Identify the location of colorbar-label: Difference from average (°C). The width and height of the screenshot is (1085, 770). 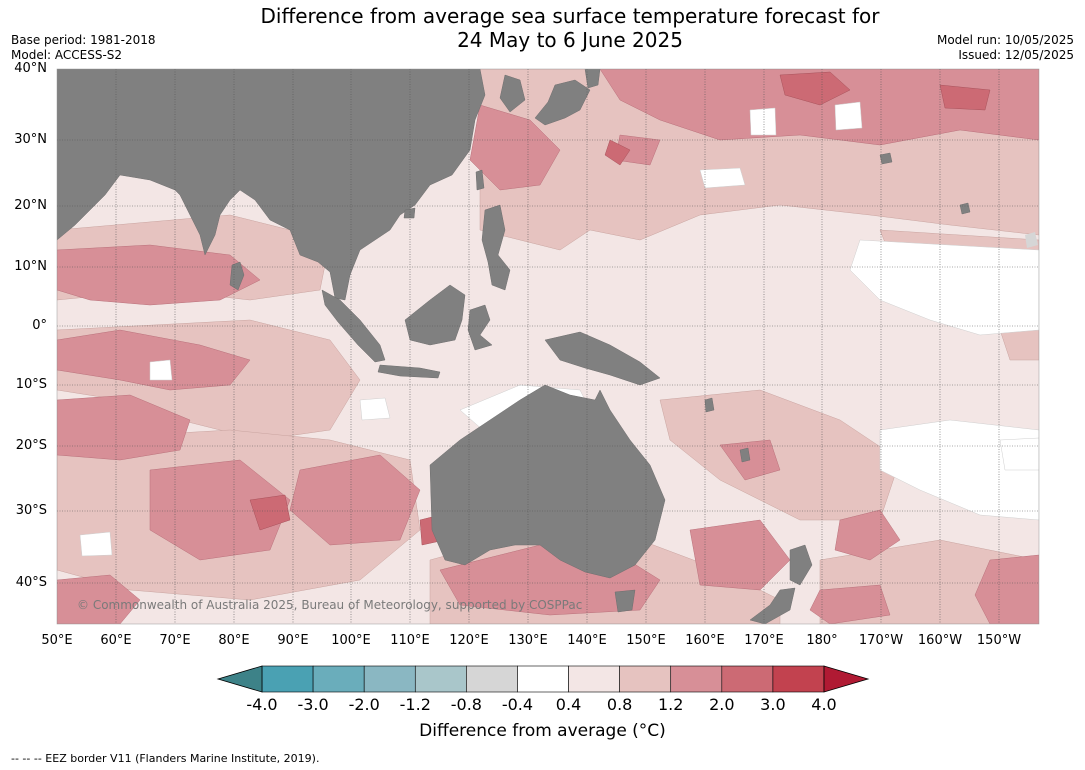
(542, 731).